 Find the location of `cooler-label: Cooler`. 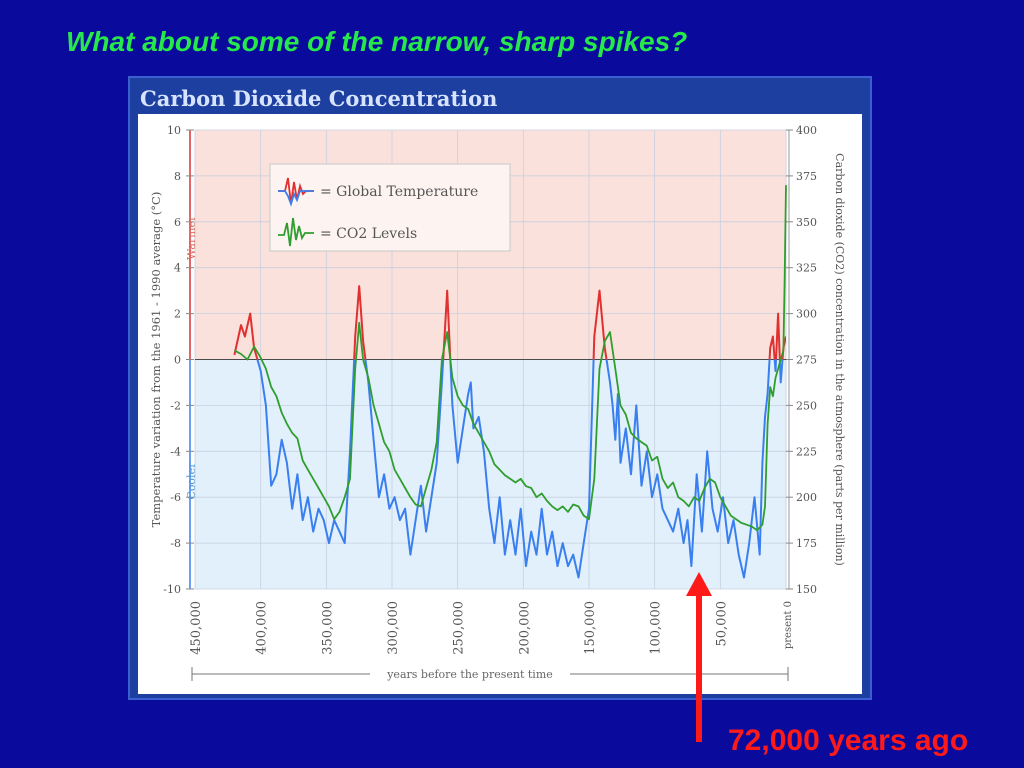

cooler-label: Cooler is located at coordinates (191, 481).